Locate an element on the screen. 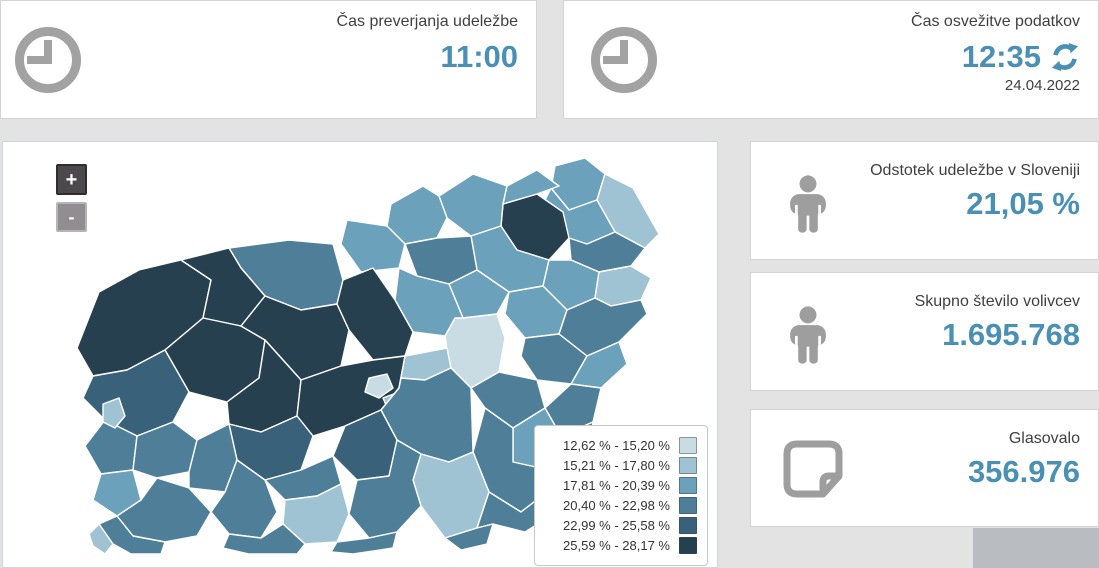 The image size is (1099, 568). legend-row: 12,62 % - 15,20 % is located at coordinates (620, 445).